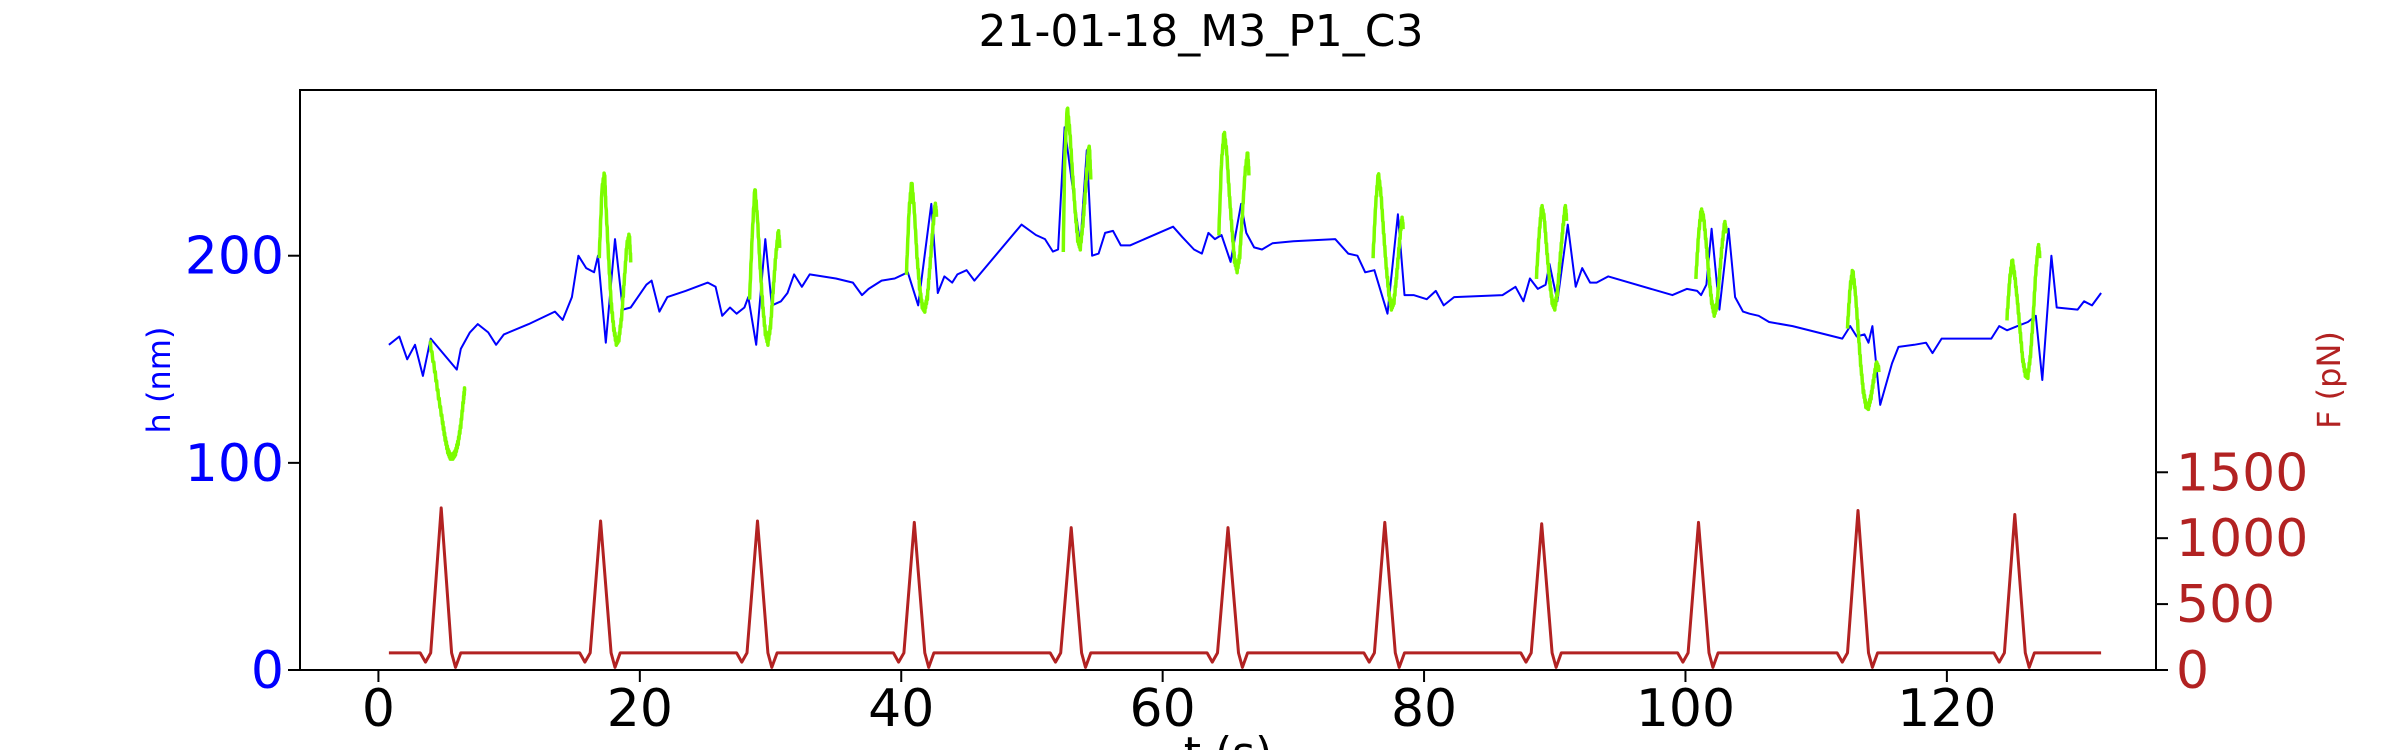  What do you see at coordinates (1424, 709) in the screenshot?
I see `x-tick-label: 80` at bounding box center [1424, 709].